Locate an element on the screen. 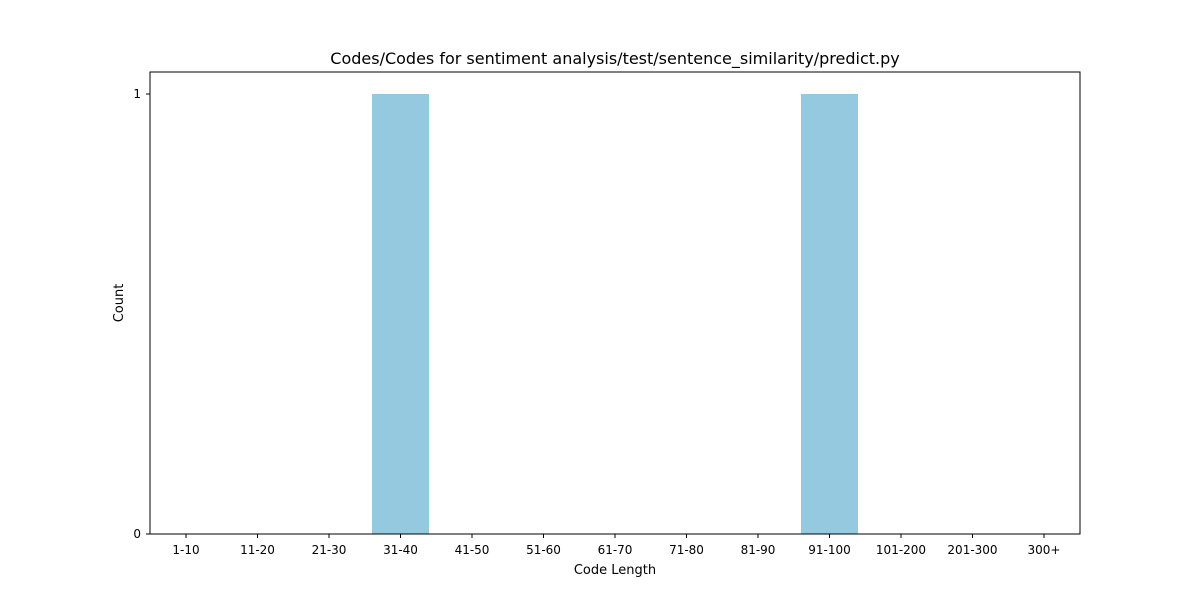  x-tick-label: 91-100 is located at coordinates (829, 550).